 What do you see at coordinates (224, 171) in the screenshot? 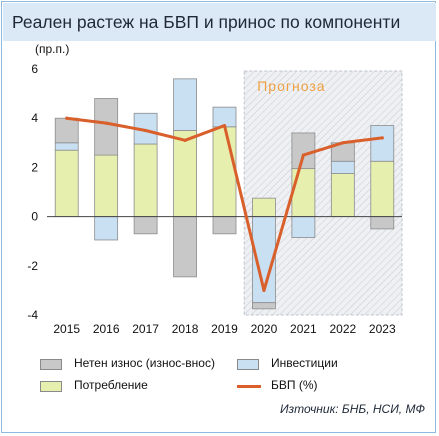
I see `bar-consumption-2019` at bounding box center [224, 171].